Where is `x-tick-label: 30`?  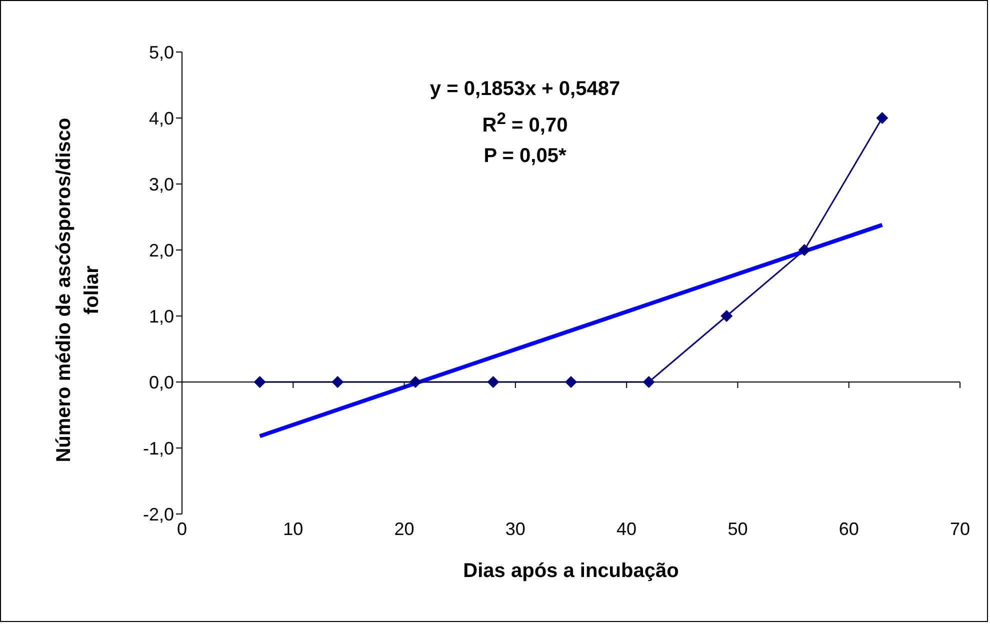
x-tick-label: 30 is located at coordinates (515, 528).